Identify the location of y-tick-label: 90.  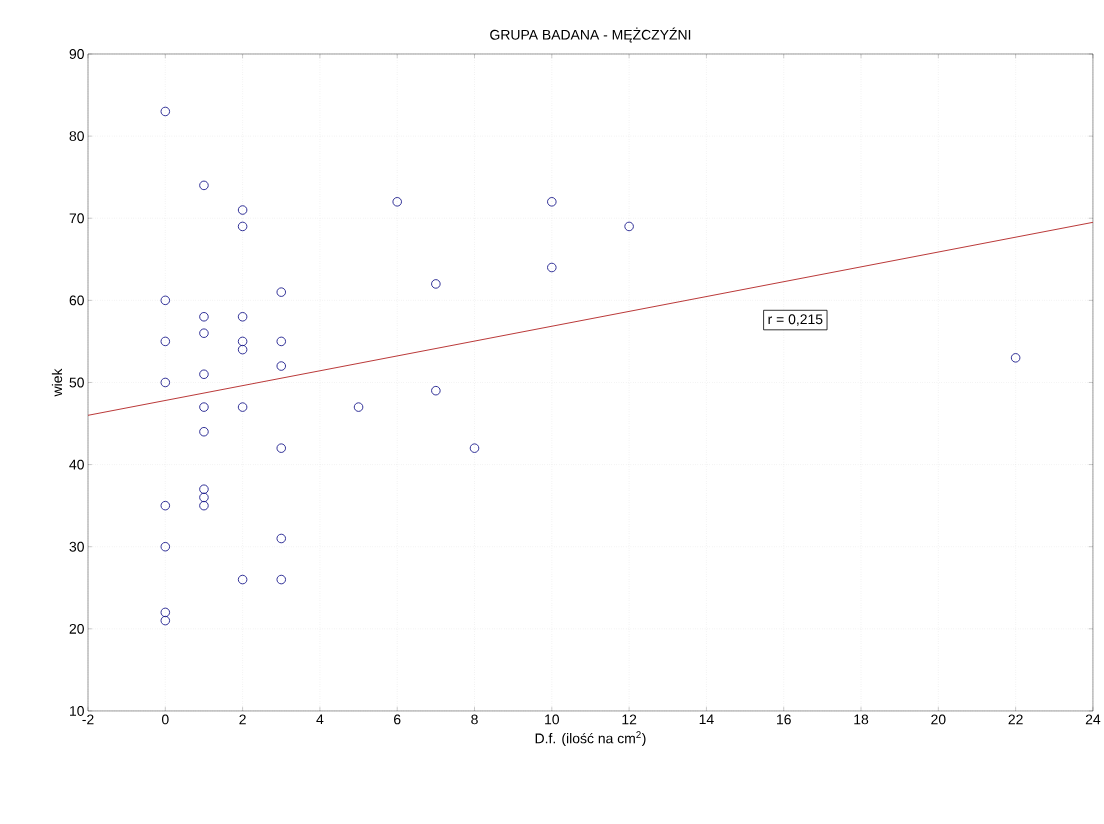
(76, 54).